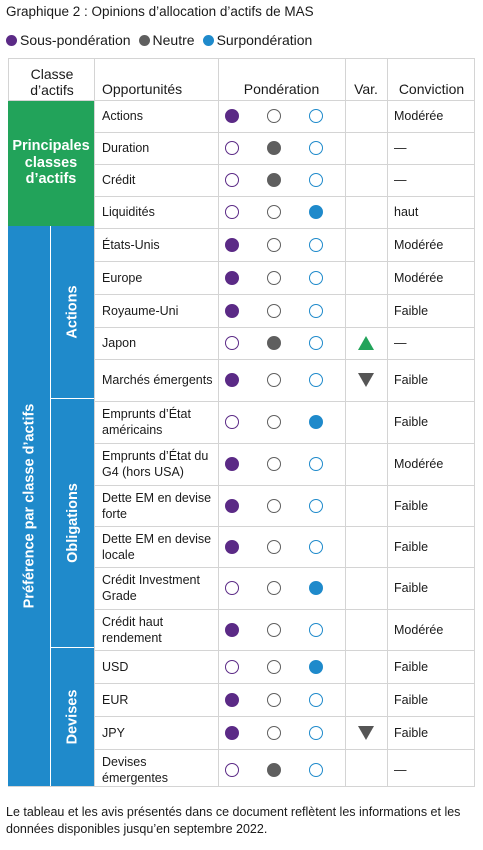  I want to click on conviction-value: haut, so click(406, 212).